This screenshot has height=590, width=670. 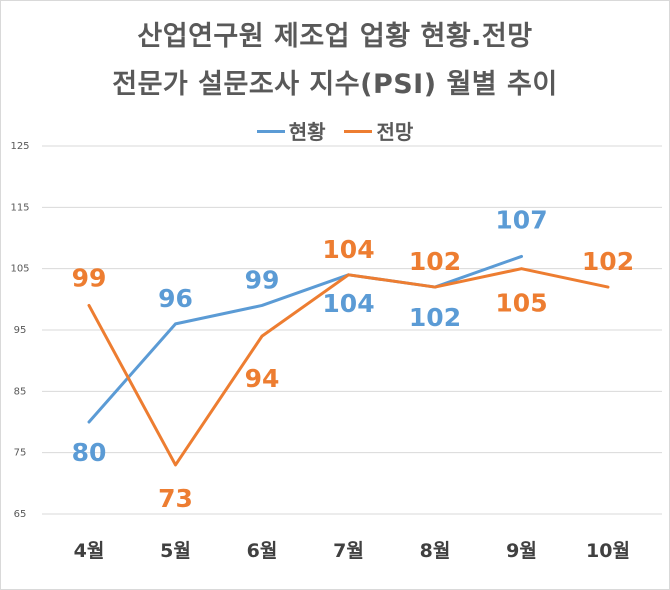 I want to click on x-tick-label: 10월, so click(x=608, y=551).